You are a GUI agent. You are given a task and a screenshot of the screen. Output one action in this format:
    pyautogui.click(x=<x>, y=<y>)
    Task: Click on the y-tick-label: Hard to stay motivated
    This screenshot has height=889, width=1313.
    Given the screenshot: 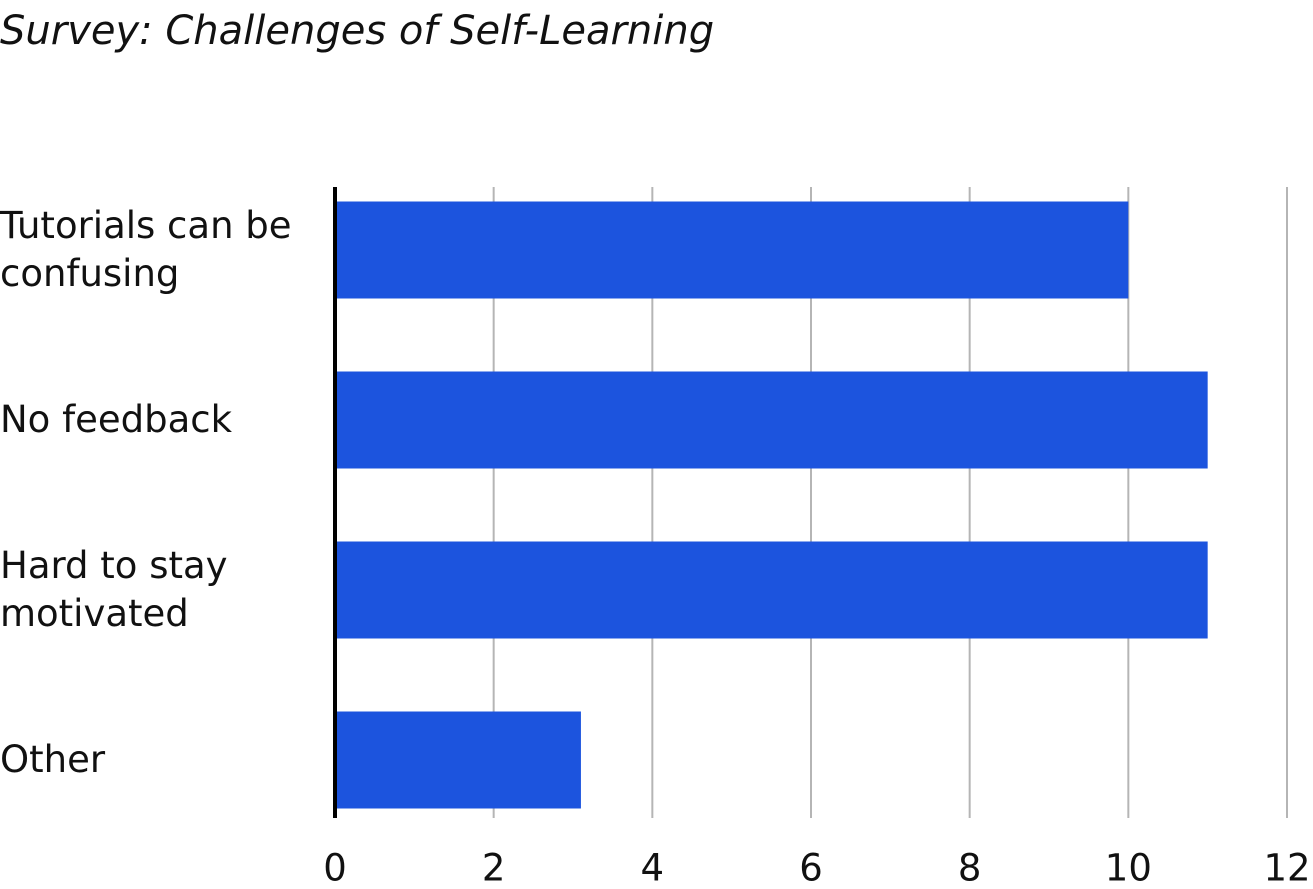 What is the action you would take?
    pyautogui.click(x=114, y=589)
    